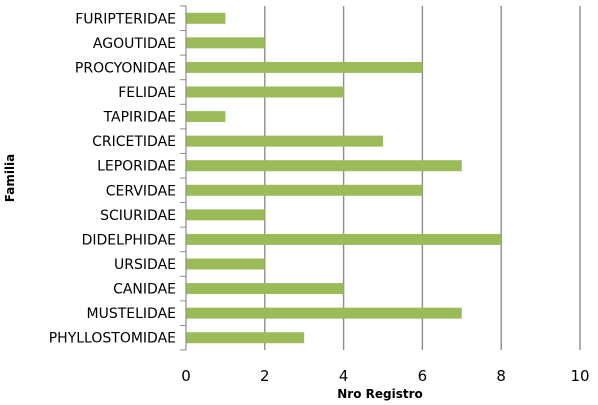 The image size is (598, 405). I want to click on bar-mustelidae, so click(324, 313).